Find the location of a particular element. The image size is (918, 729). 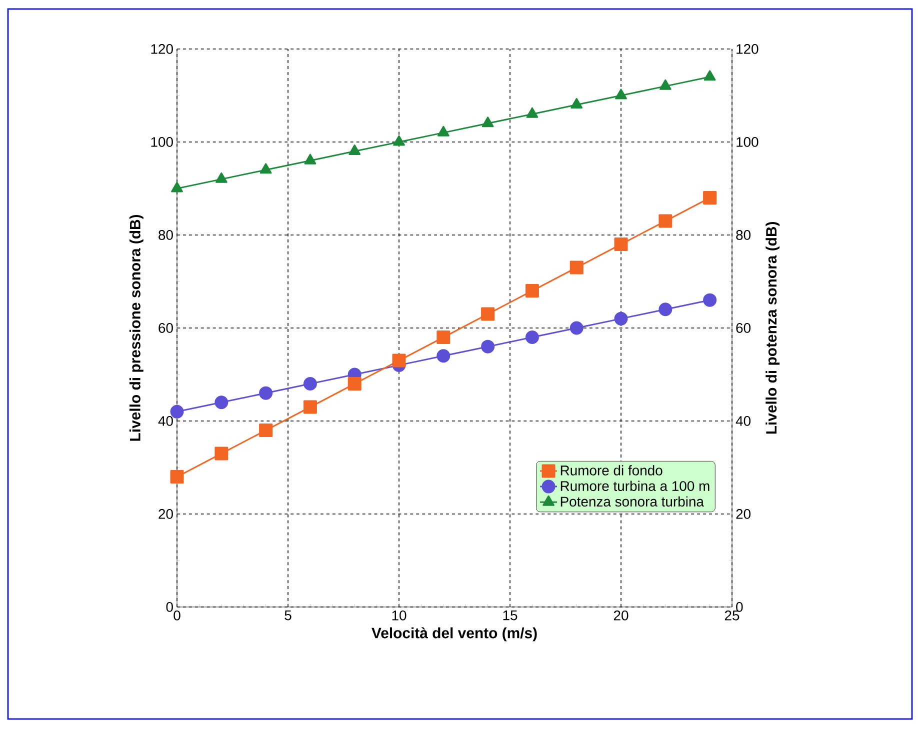

x-tick-label: 20 is located at coordinates (621, 615).